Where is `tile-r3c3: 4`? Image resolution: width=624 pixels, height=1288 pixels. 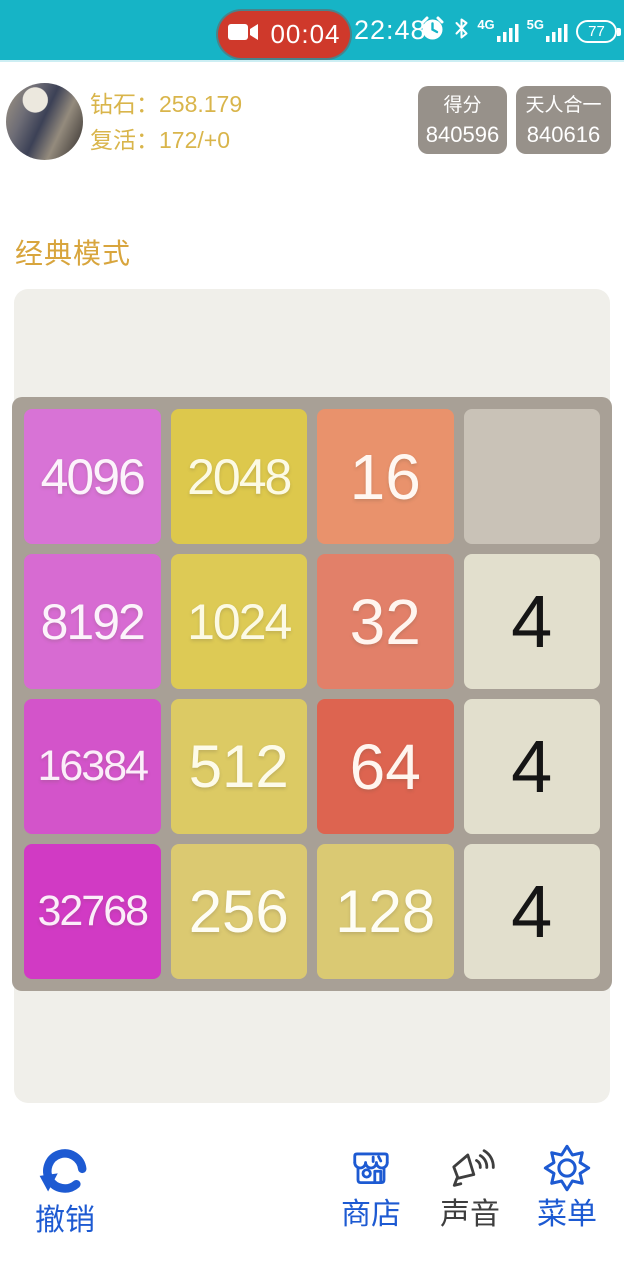
tile-r3c3: 4 is located at coordinates (531, 911).